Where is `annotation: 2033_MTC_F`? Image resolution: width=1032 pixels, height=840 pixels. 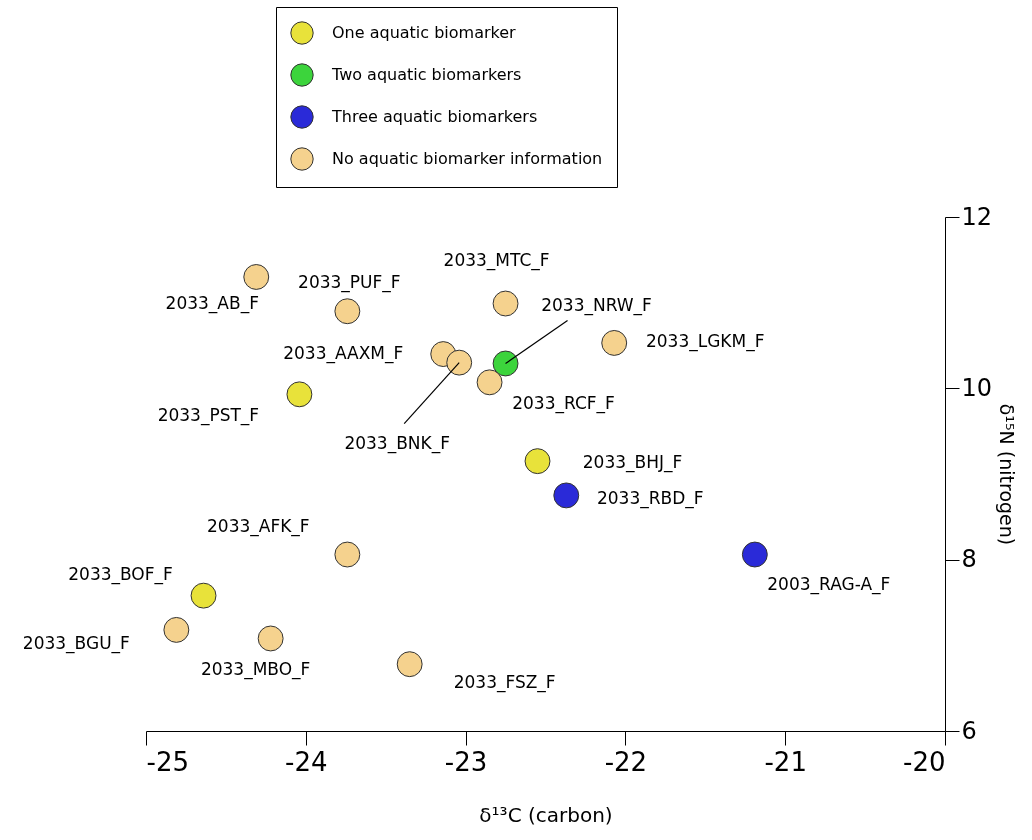
annotation: 2033_MTC_F is located at coordinates (496, 260).